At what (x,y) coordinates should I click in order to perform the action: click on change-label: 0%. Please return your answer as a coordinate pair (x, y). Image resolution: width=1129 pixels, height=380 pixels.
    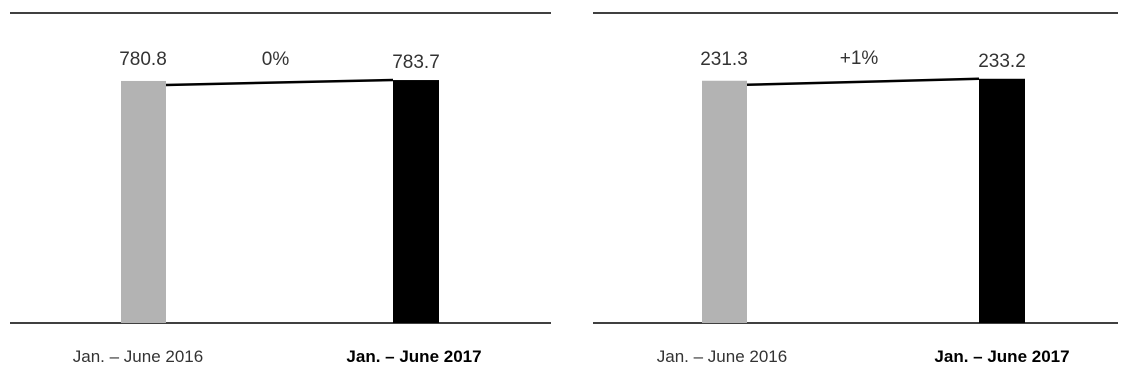
    Looking at the image, I should click on (276, 59).